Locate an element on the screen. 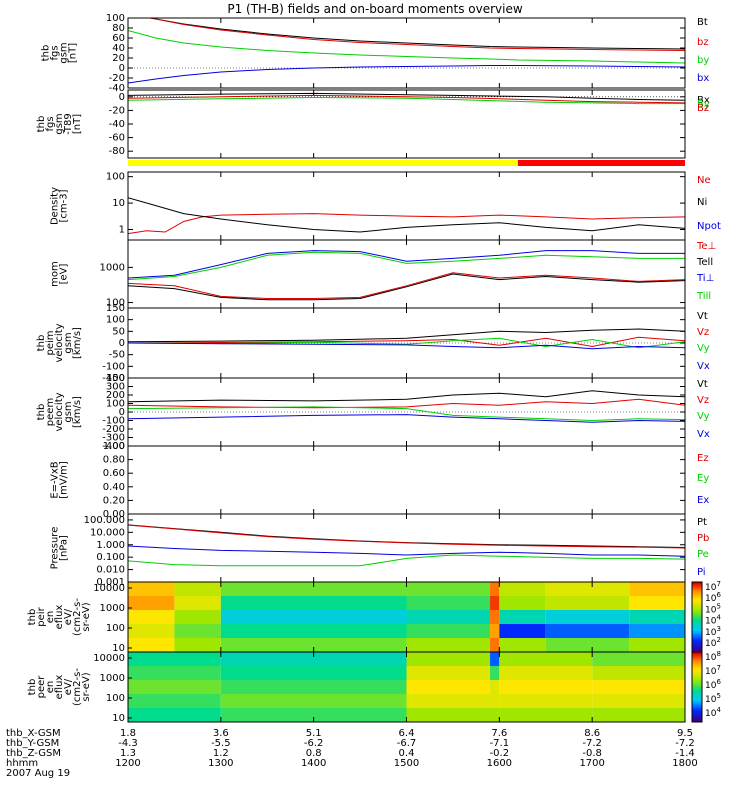 The image size is (750, 800). ytick-label: 20 is located at coordinates (118, 58).